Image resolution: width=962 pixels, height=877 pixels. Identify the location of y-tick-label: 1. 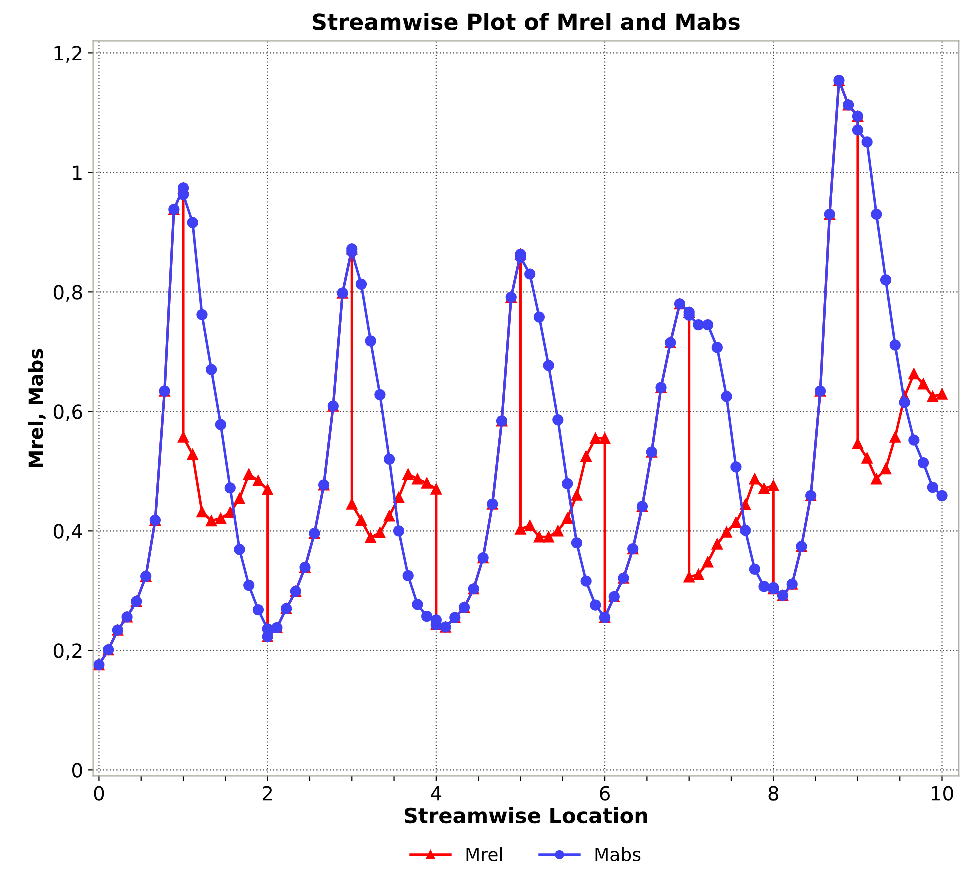
(77, 173).